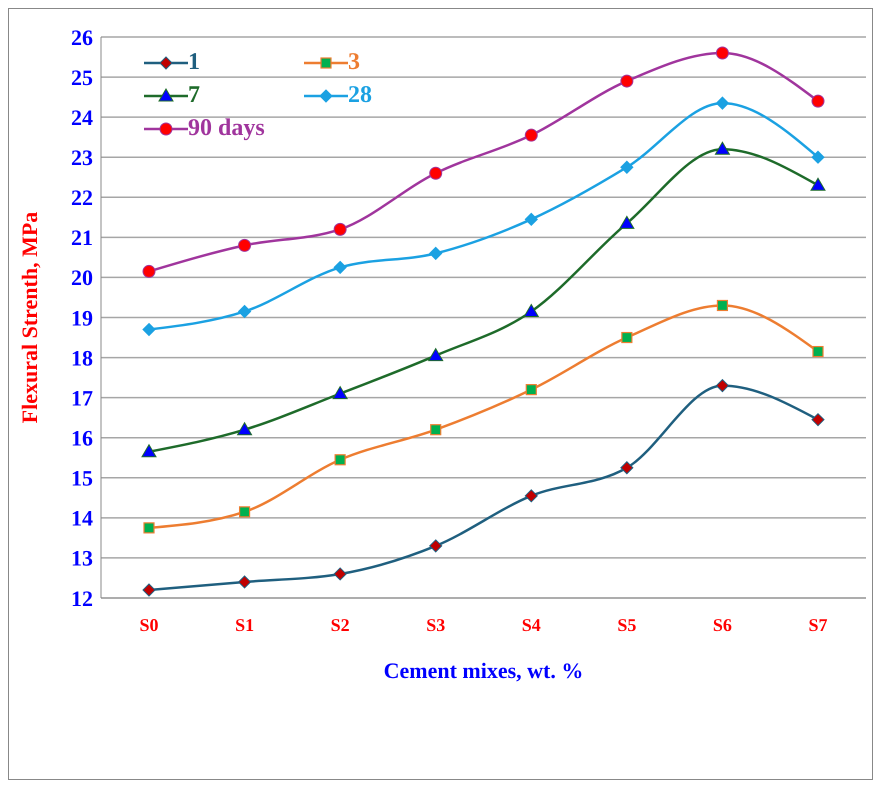 The height and width of the screenshot is (787, 881). Describe the element at coordinates (149, 624) in the screenshot. I see `x-tick-label: S0` at that location.